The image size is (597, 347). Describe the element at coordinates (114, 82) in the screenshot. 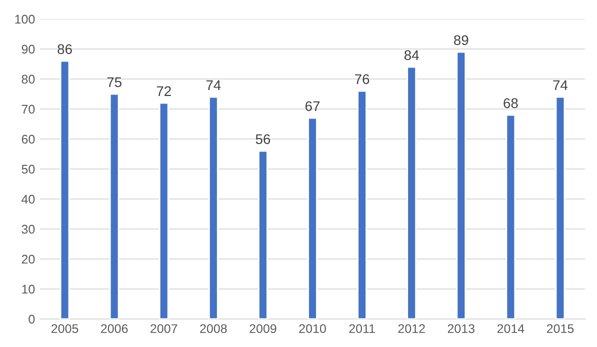

I see `data-label: 75` at that location.